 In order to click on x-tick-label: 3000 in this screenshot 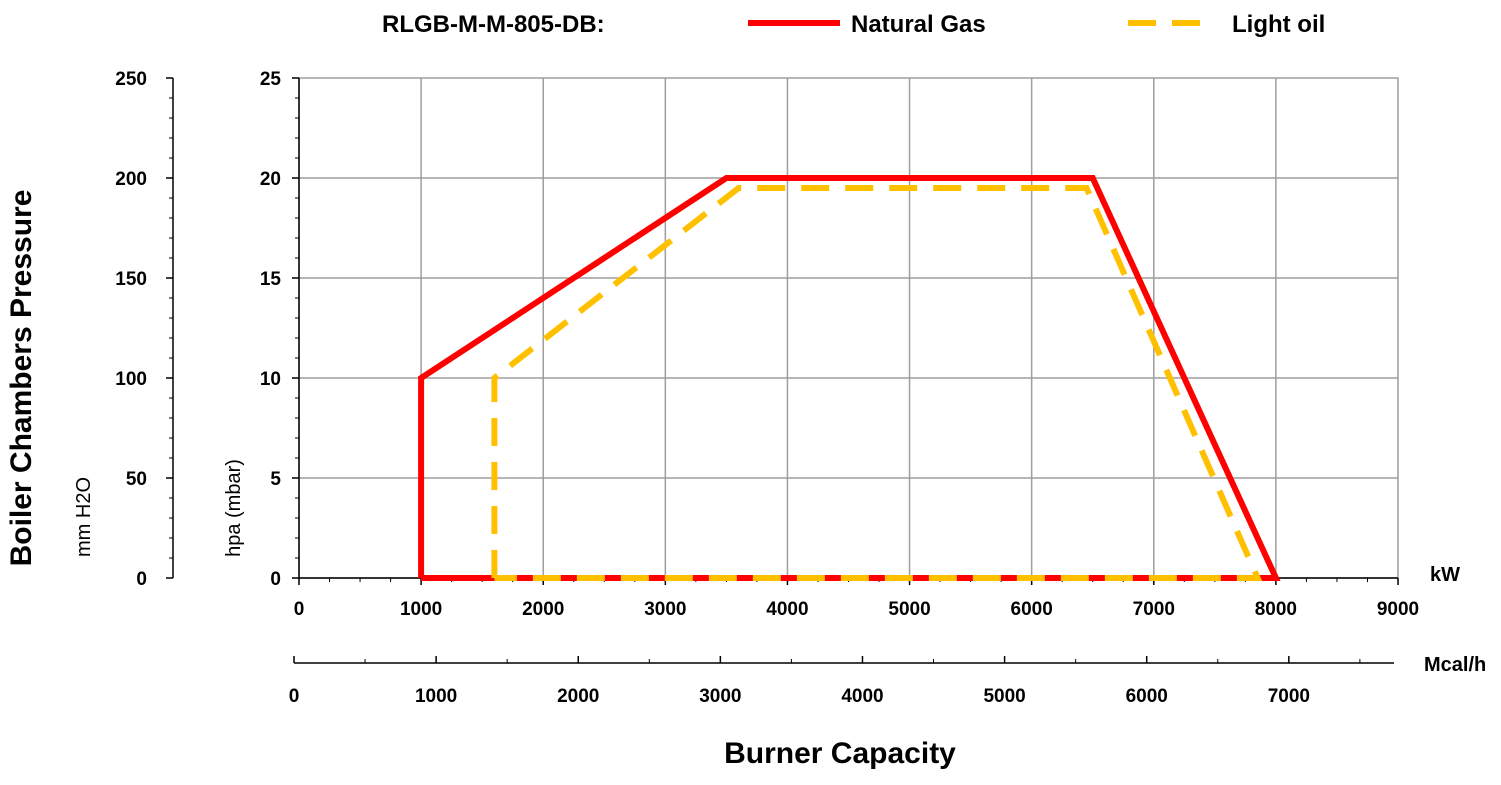, I will do `click(665, 609)`.